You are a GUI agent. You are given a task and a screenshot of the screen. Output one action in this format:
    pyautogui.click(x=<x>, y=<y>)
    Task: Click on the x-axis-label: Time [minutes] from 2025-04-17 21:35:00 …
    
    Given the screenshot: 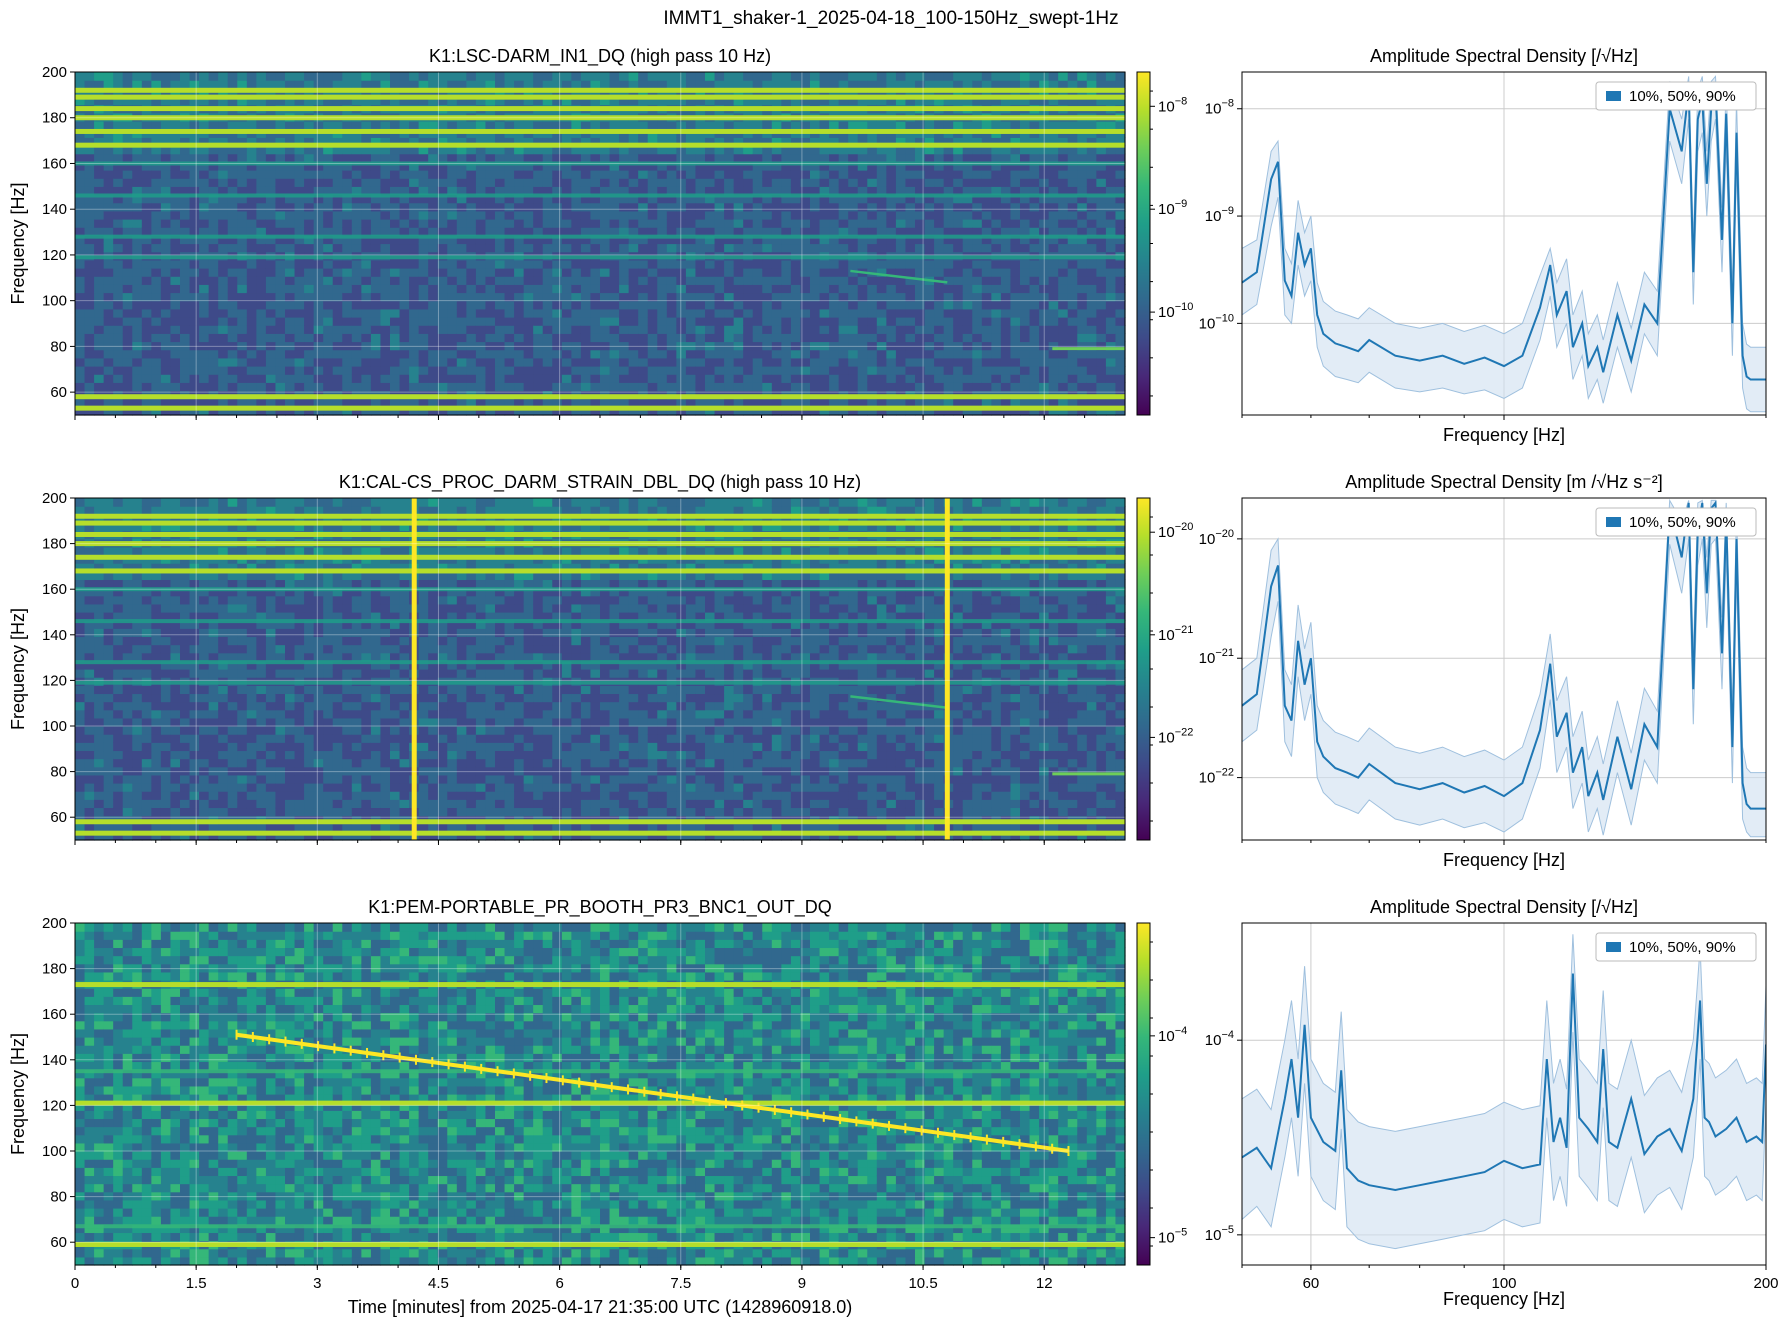 What is the action you would take?
    pyautogui.click(x=600, y=1307)
    